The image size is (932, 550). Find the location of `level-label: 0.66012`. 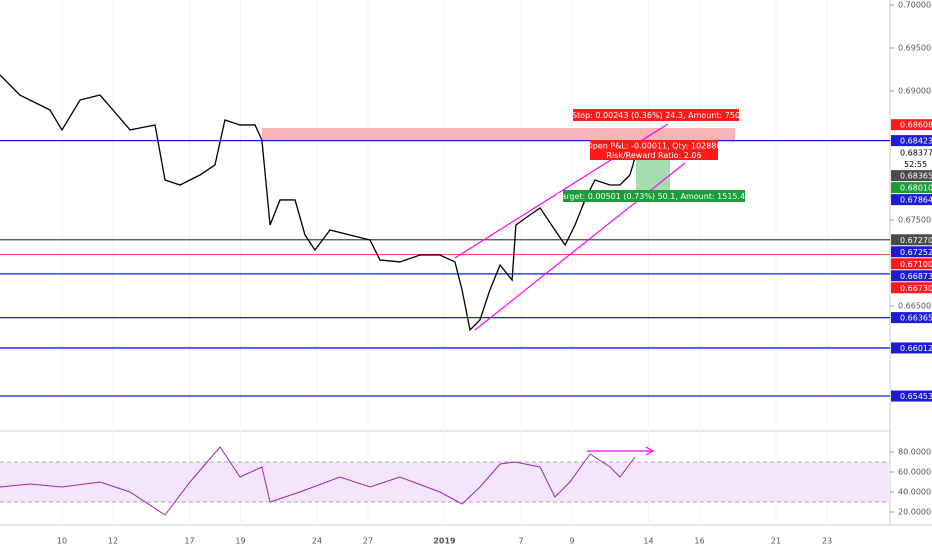

level-label: 0.66012 is located at coordinates (916, 348).